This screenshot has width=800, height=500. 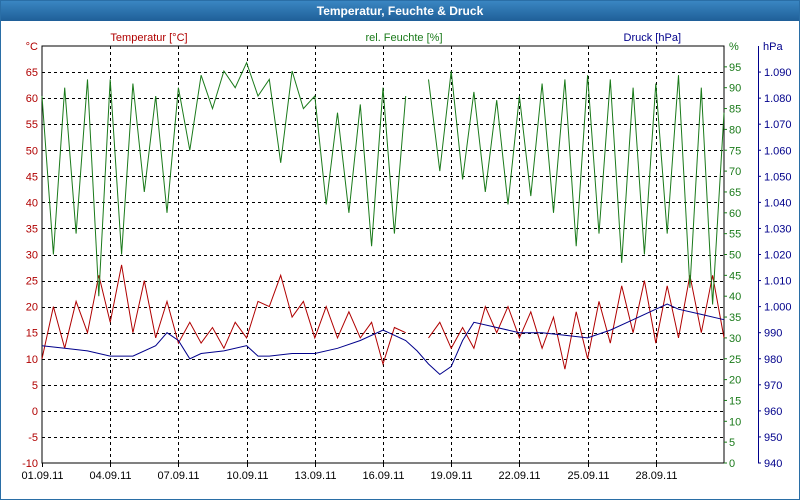 What do you see at coordinates (778, 125) in the screenshot?
I see `pressure-tick-label: 1.070` at bounding box center [778, 125].